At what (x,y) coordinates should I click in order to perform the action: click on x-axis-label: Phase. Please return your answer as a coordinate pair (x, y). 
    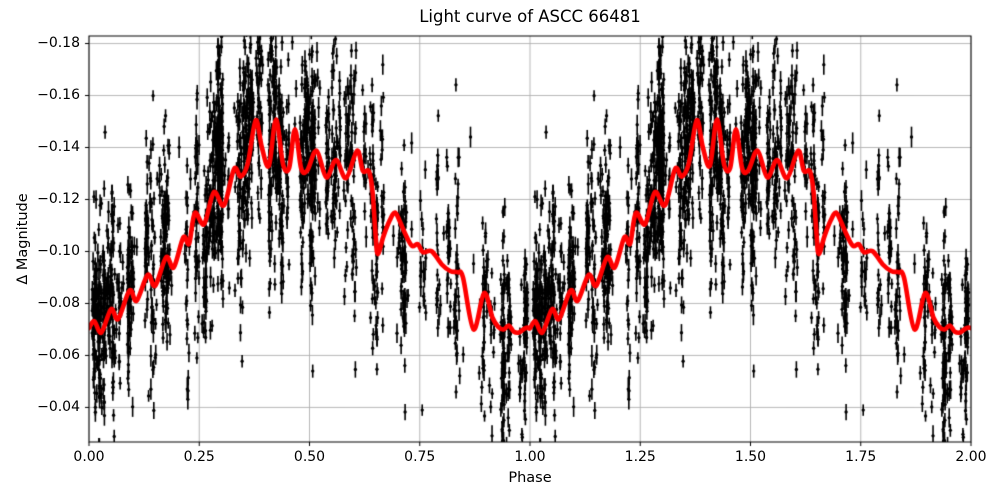
    Looking at the image, I should click on (530, 478).